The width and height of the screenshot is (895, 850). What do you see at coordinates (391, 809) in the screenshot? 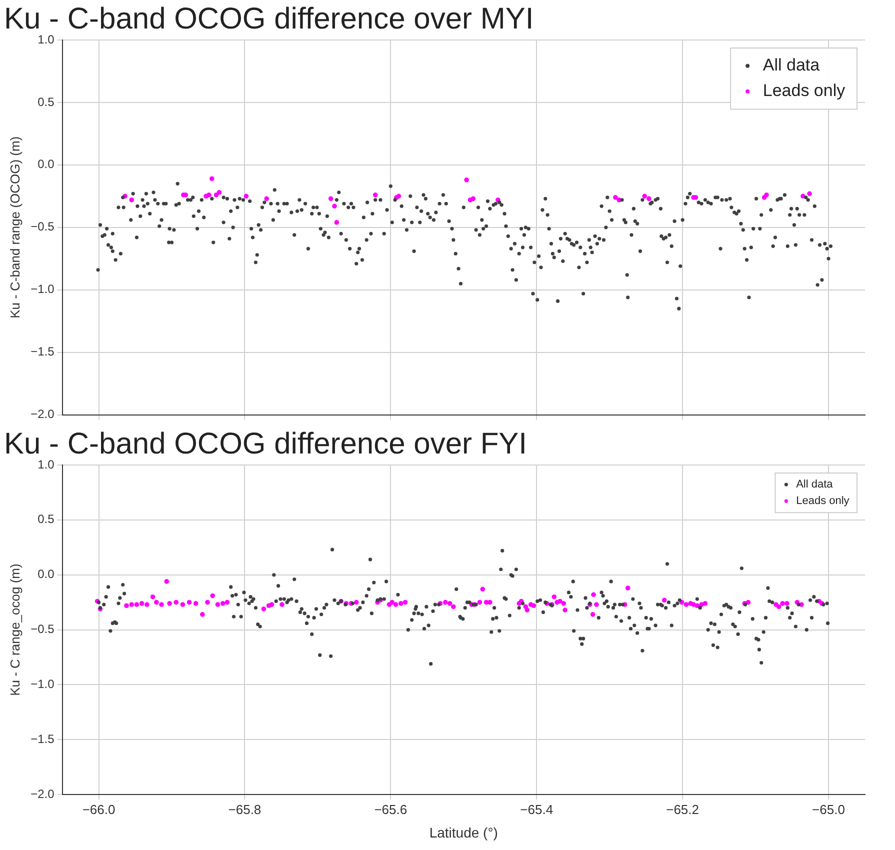
I see `x-tick-label: −65.6` at bounding box center [391, 809].